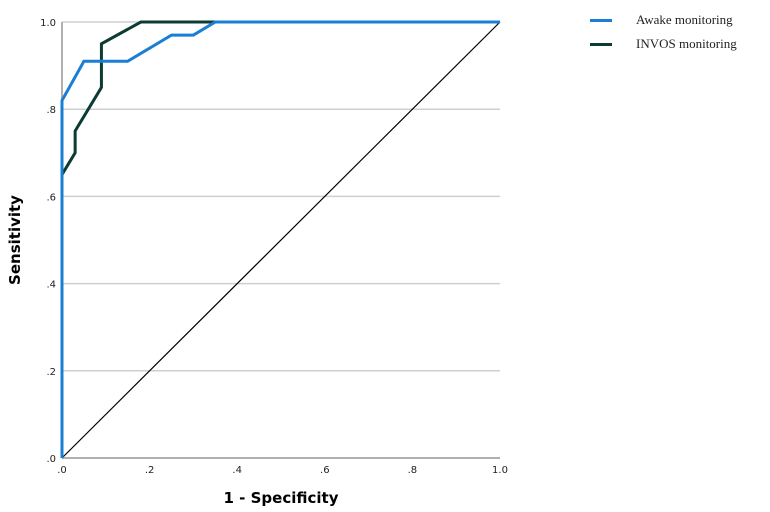  What do you see at coordinates (51, 110) in the screenshot?
I see `y-tick-label: .8` at bounding box center [51, 110].